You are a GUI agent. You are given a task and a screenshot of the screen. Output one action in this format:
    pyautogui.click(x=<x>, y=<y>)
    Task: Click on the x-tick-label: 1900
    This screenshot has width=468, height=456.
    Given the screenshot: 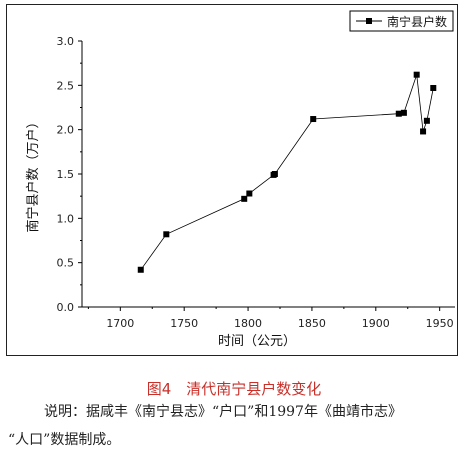 What is the action you would take?
    pyautogui.click(x=376, y=323)
    